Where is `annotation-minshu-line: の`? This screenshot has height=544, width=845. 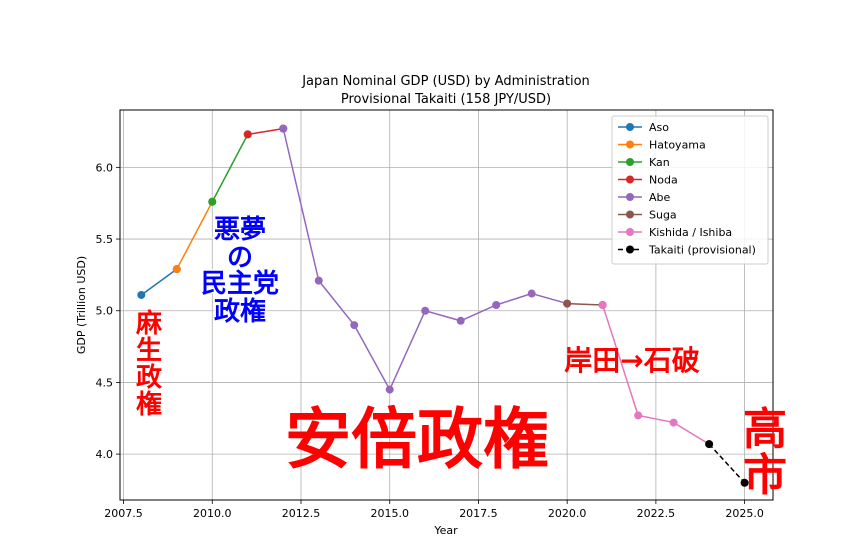
annotation-minshu-line: の is located at coordinates (240, 258).